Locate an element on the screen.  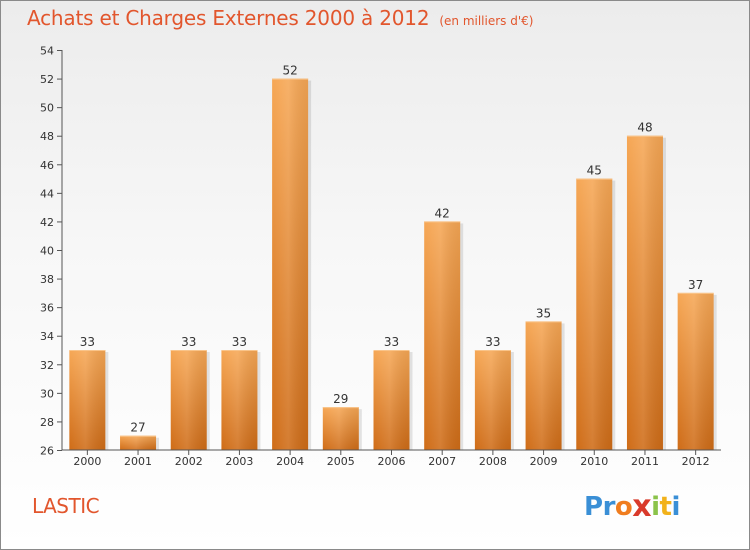
y-tick-label: 28 is located at coordinates (47, 422).